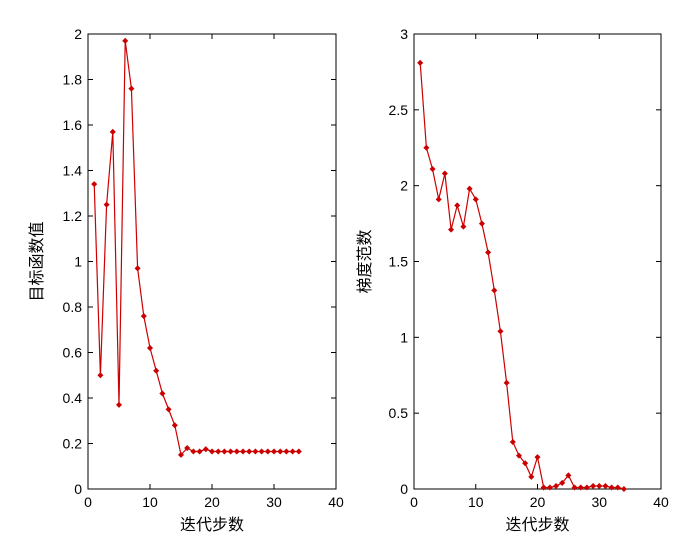  Describe the element at coordinates (73, 307) in the screenshot. I see `y-tick-label: 0.8` at that location.